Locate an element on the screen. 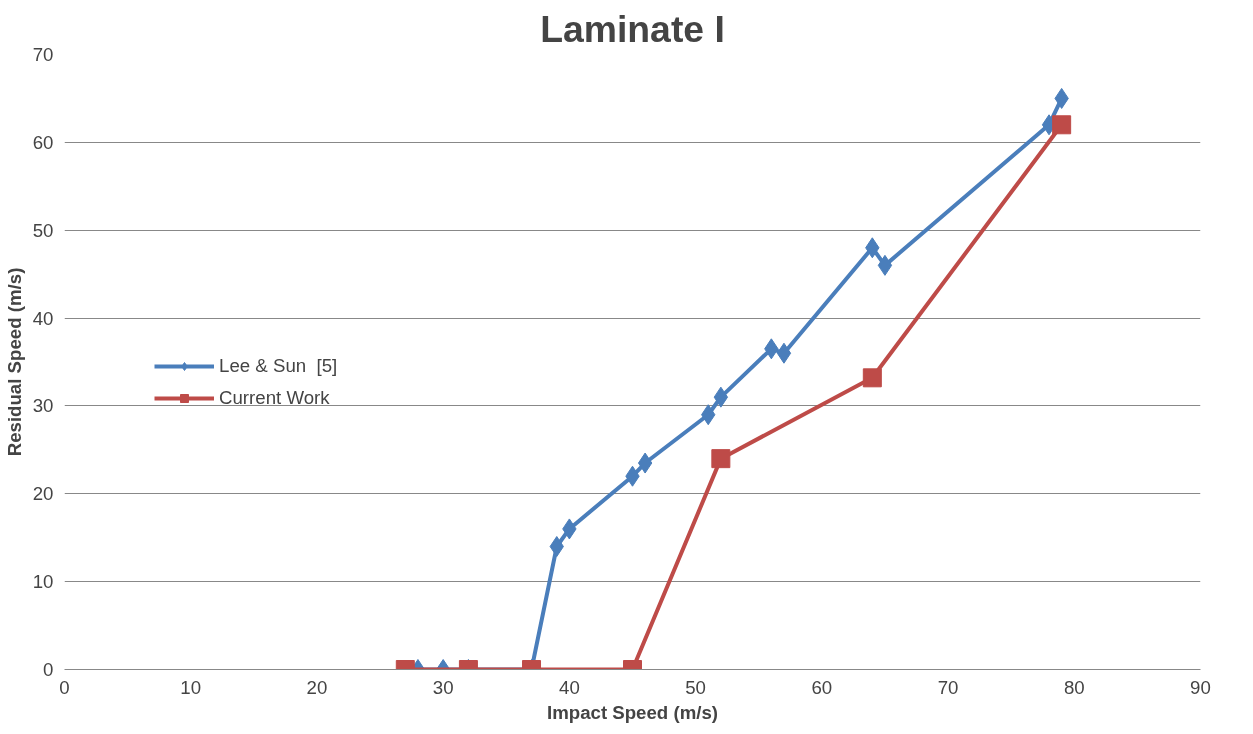 This screenshot has height=734, width=1253. x-tick-label: 50 is located at coordinates (695, 687).